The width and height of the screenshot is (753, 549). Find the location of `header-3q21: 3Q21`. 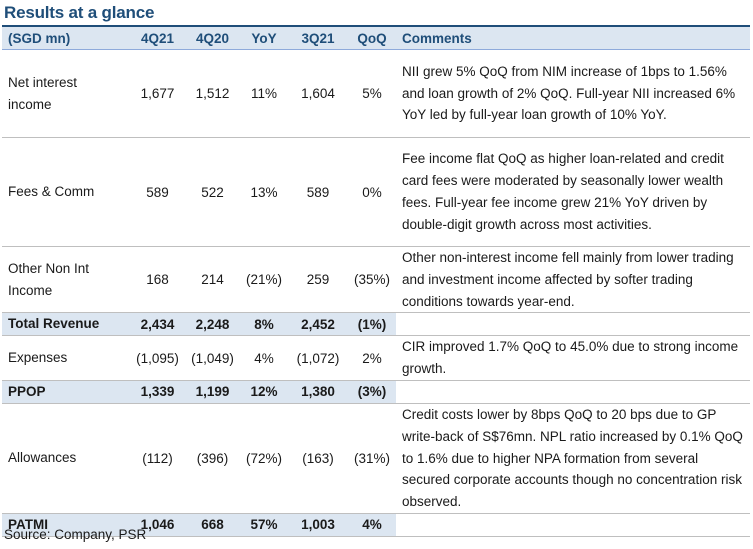

header-3q21: 3Q21 is located at coordinates (318, 38).